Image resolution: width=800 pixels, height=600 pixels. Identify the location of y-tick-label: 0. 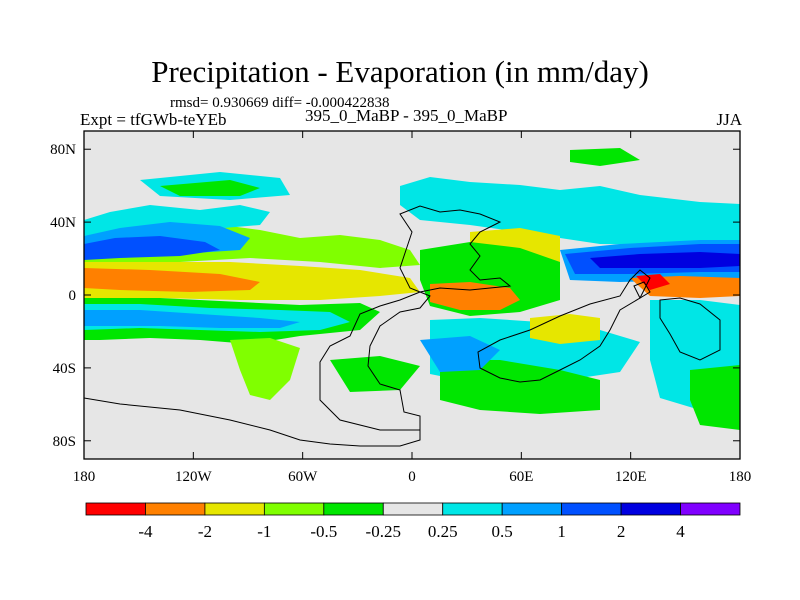
(73, 296).